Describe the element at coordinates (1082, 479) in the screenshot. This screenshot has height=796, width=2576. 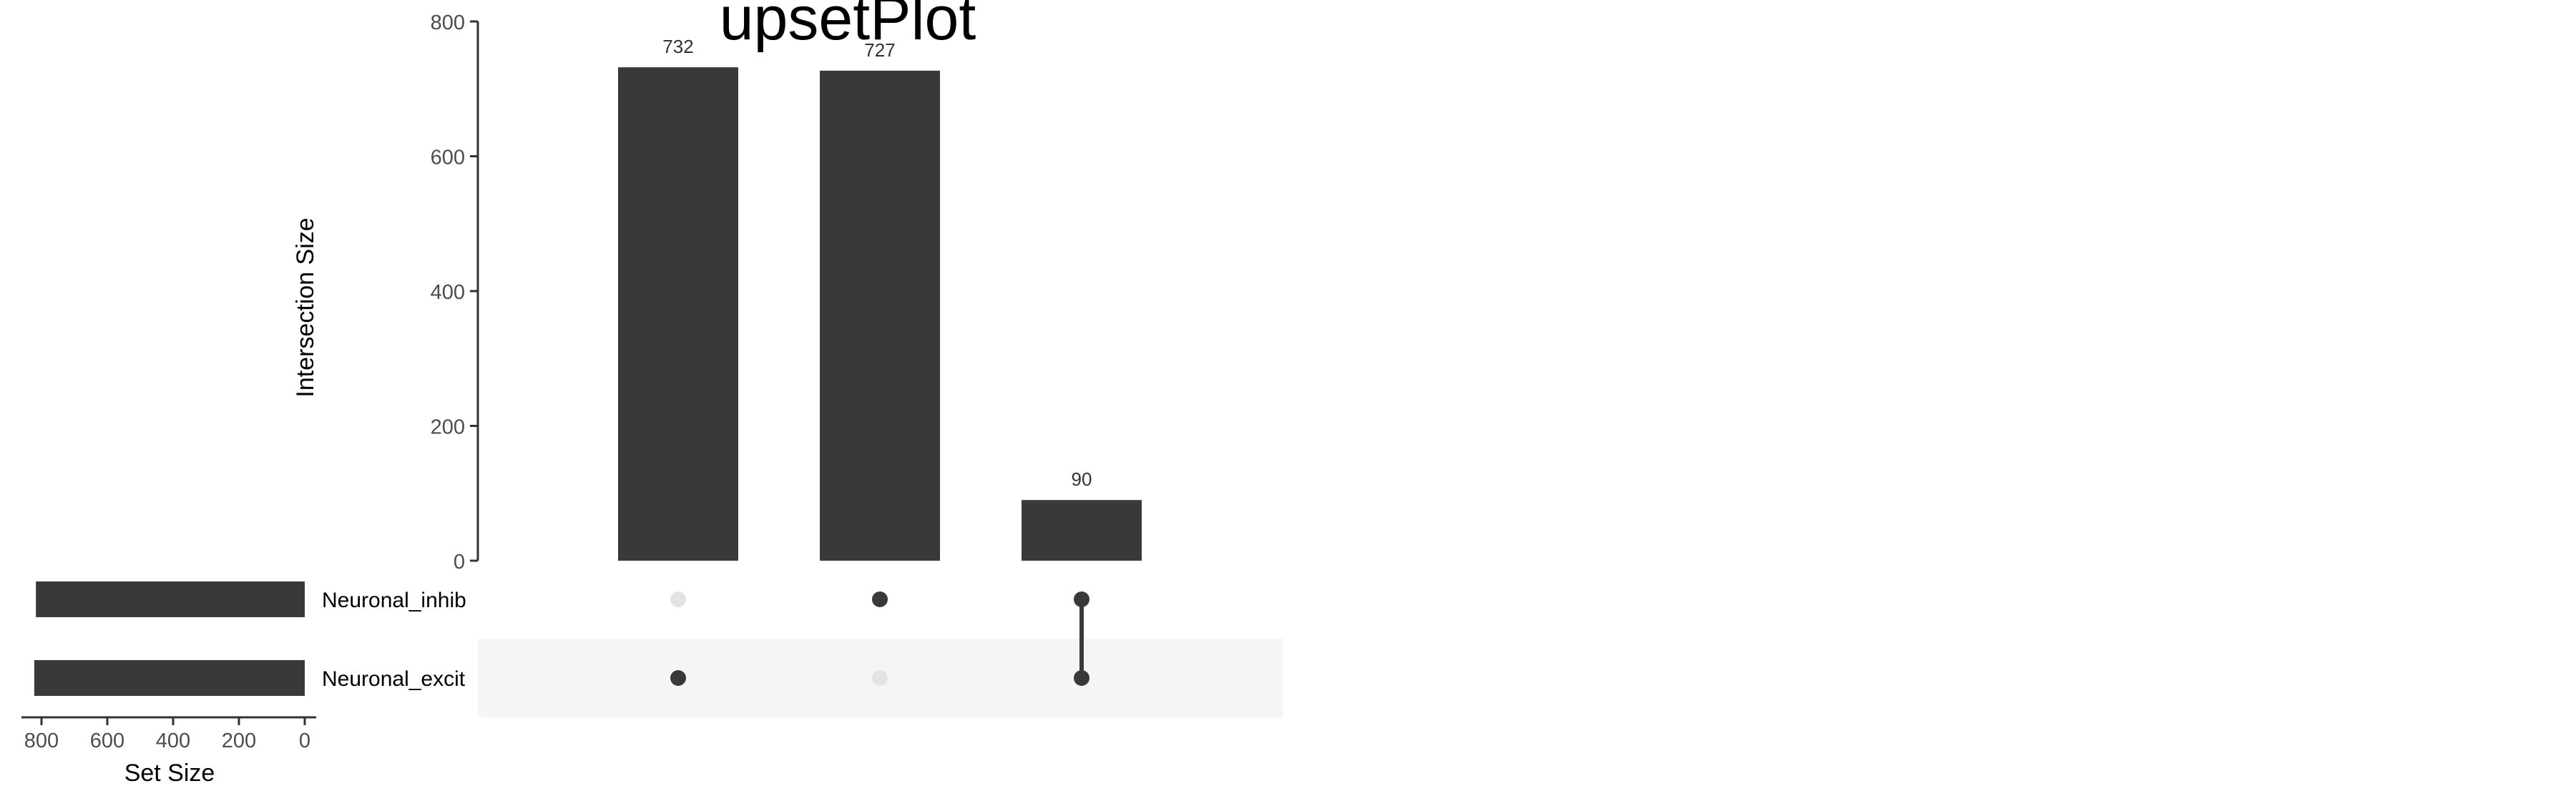
I see `intersection-bar-label: 90` at that location.